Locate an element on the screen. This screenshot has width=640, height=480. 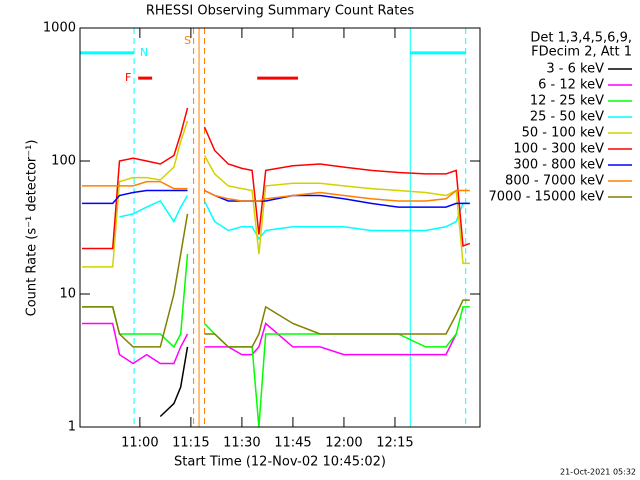
legend-label: 100 - 300 keV is located at coordinates (558, 149).